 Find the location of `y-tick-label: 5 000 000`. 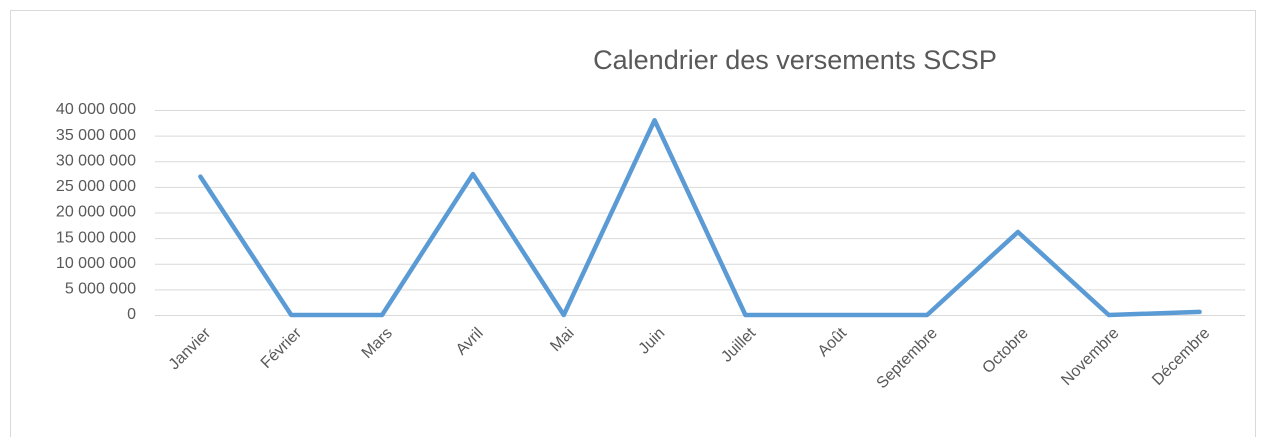

y-tick-label: 5 000 000 is located at coordinates (100, 289).